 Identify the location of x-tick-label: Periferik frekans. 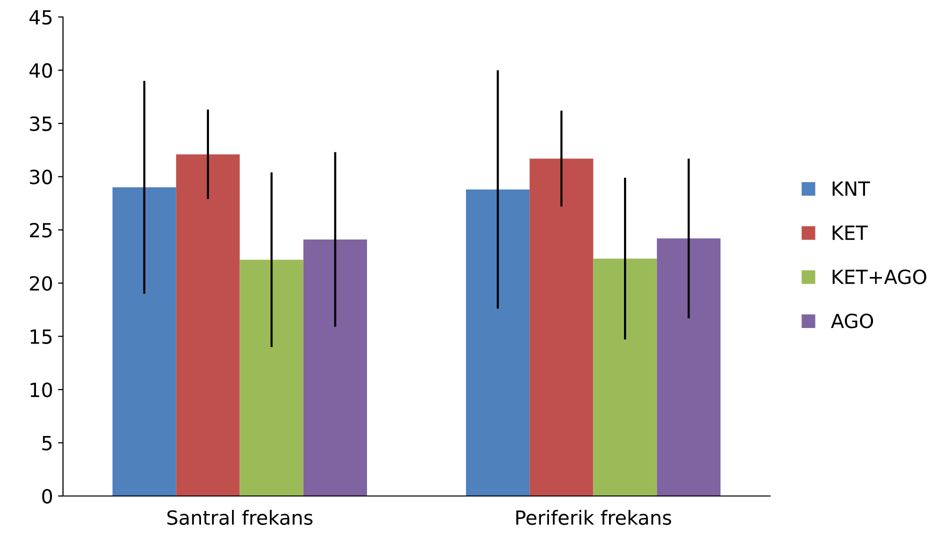
(594, 517).